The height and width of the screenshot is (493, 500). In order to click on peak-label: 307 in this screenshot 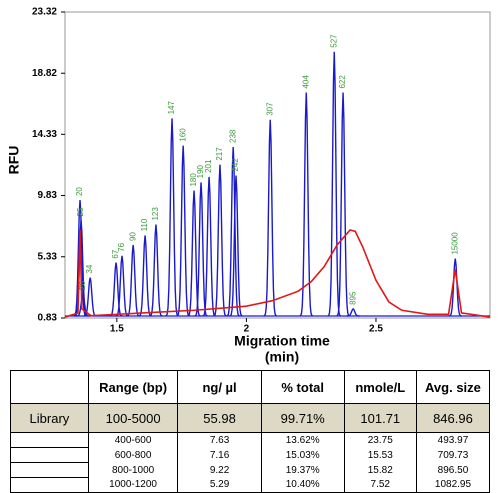, I will do `click(269, 109)`.